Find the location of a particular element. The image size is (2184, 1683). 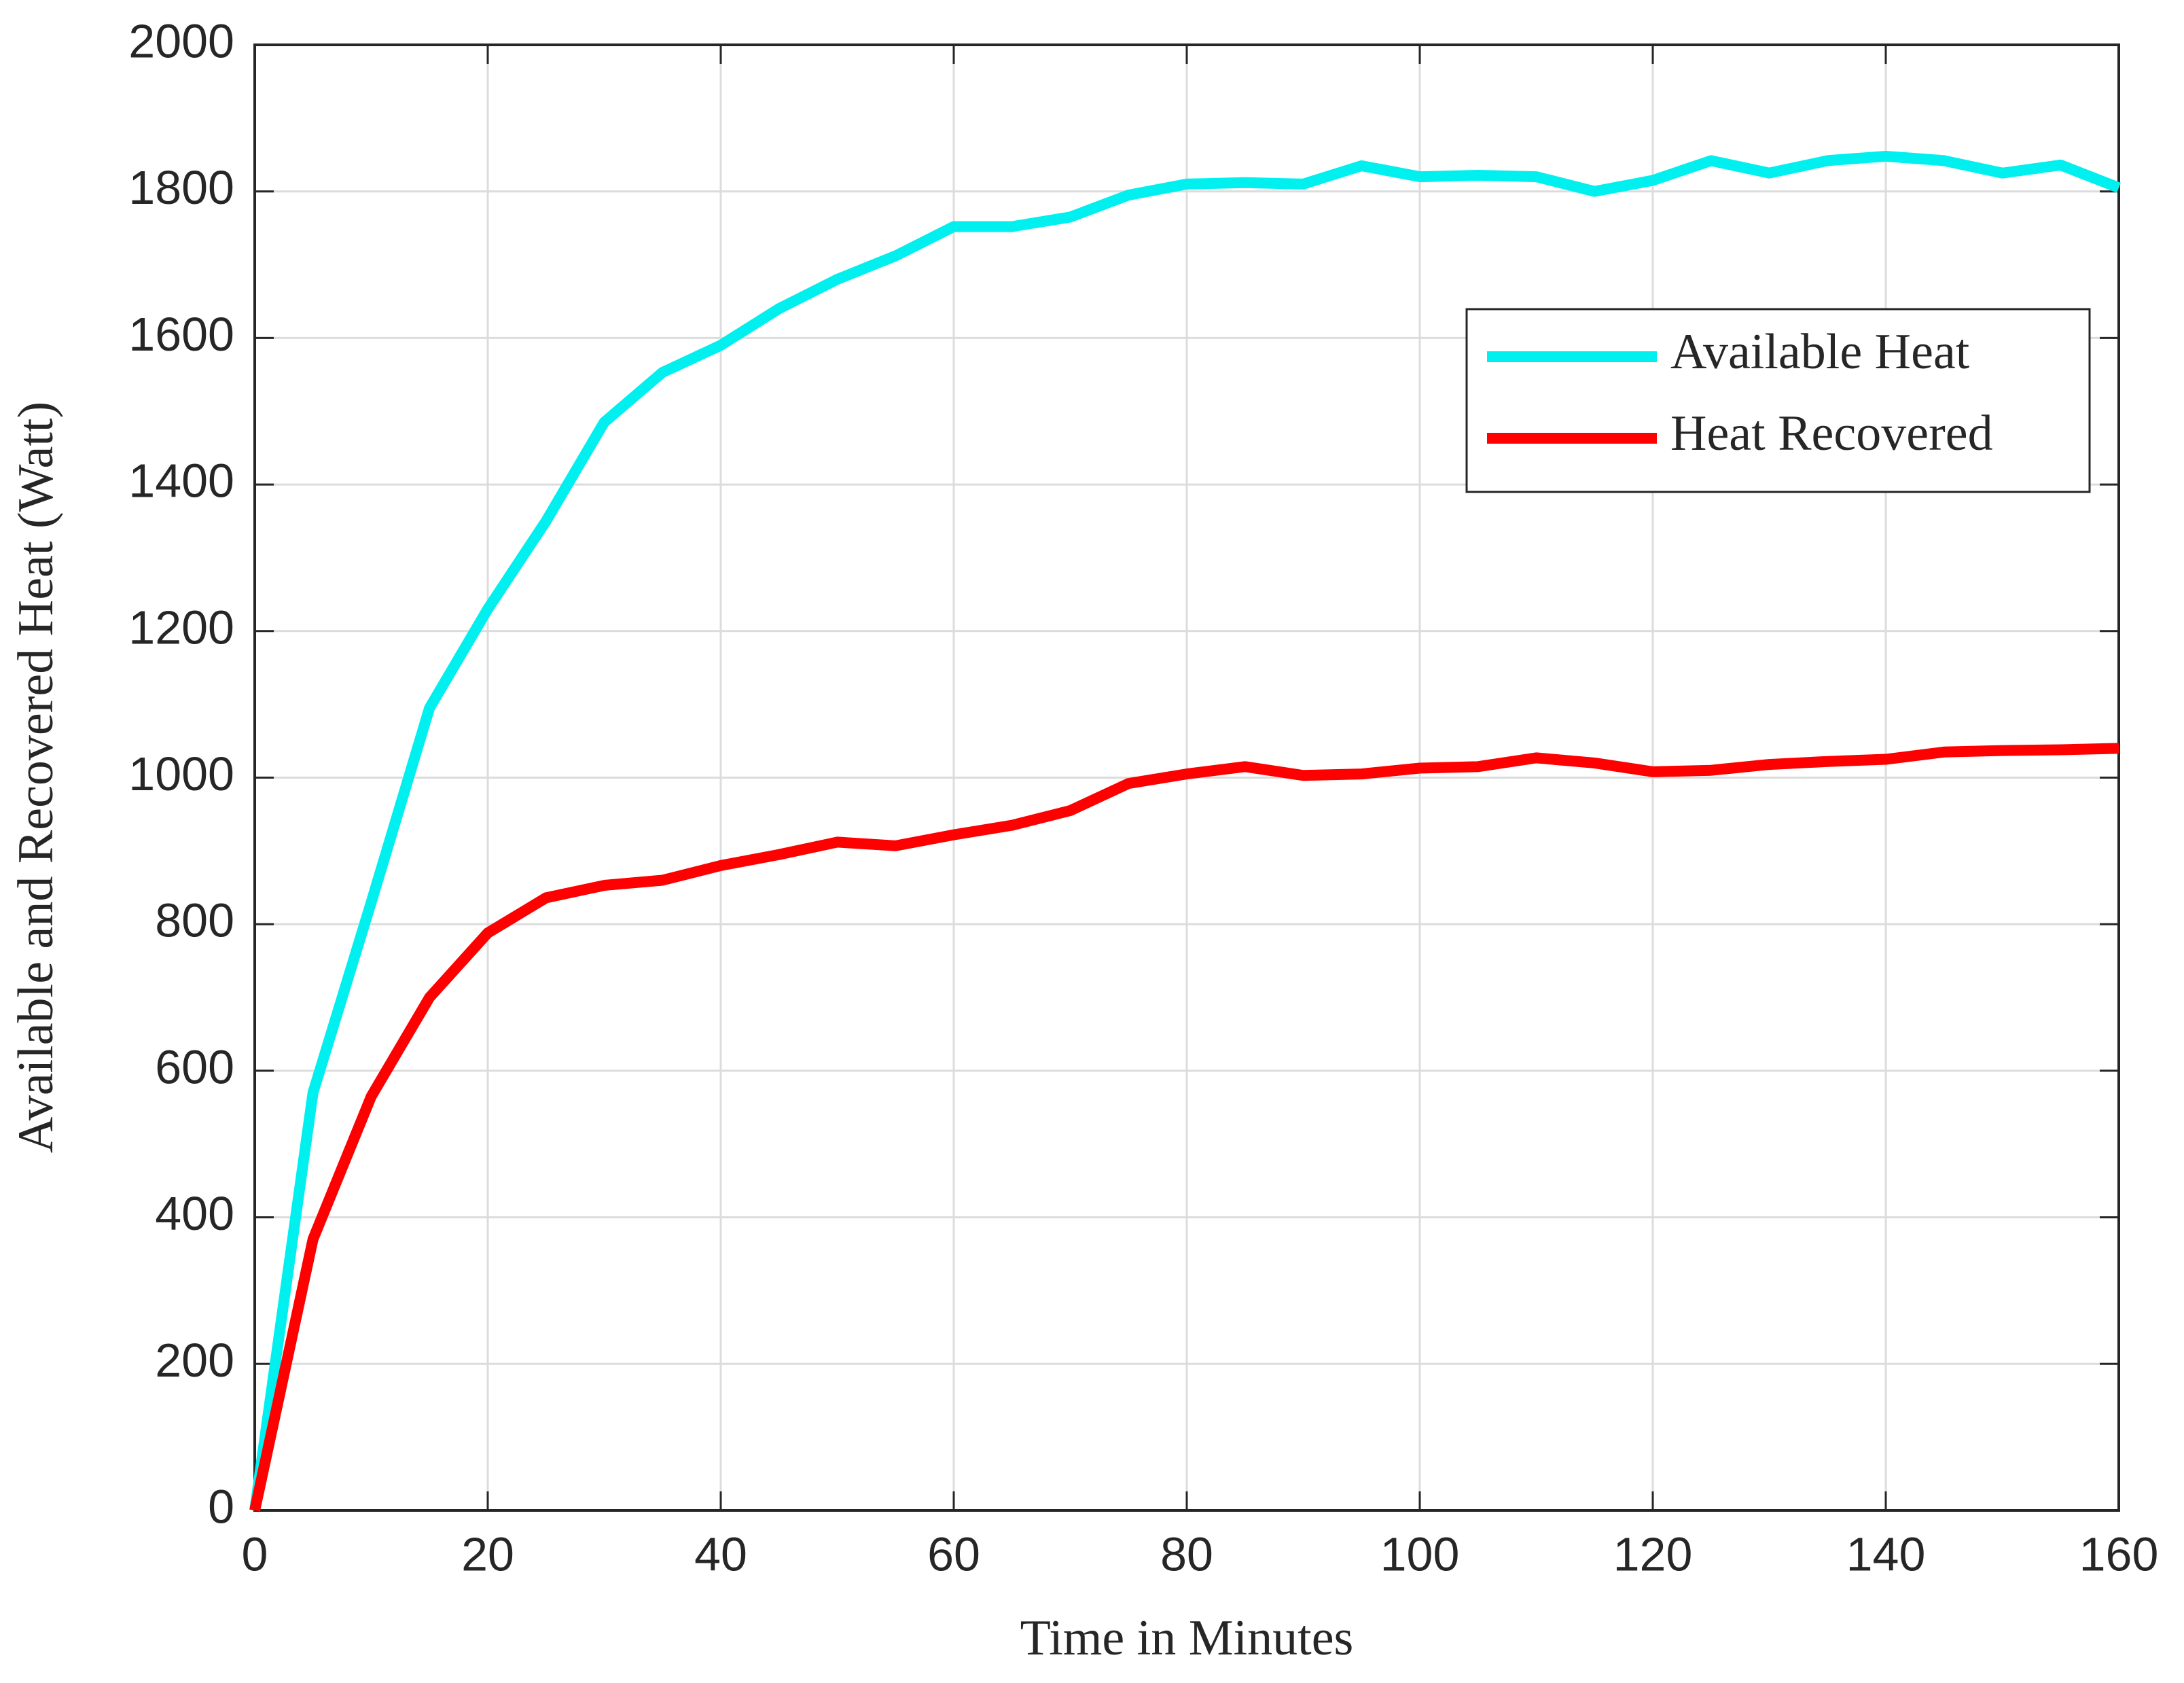

x-tick-label: 0 is located at coordinates (255, 1554).